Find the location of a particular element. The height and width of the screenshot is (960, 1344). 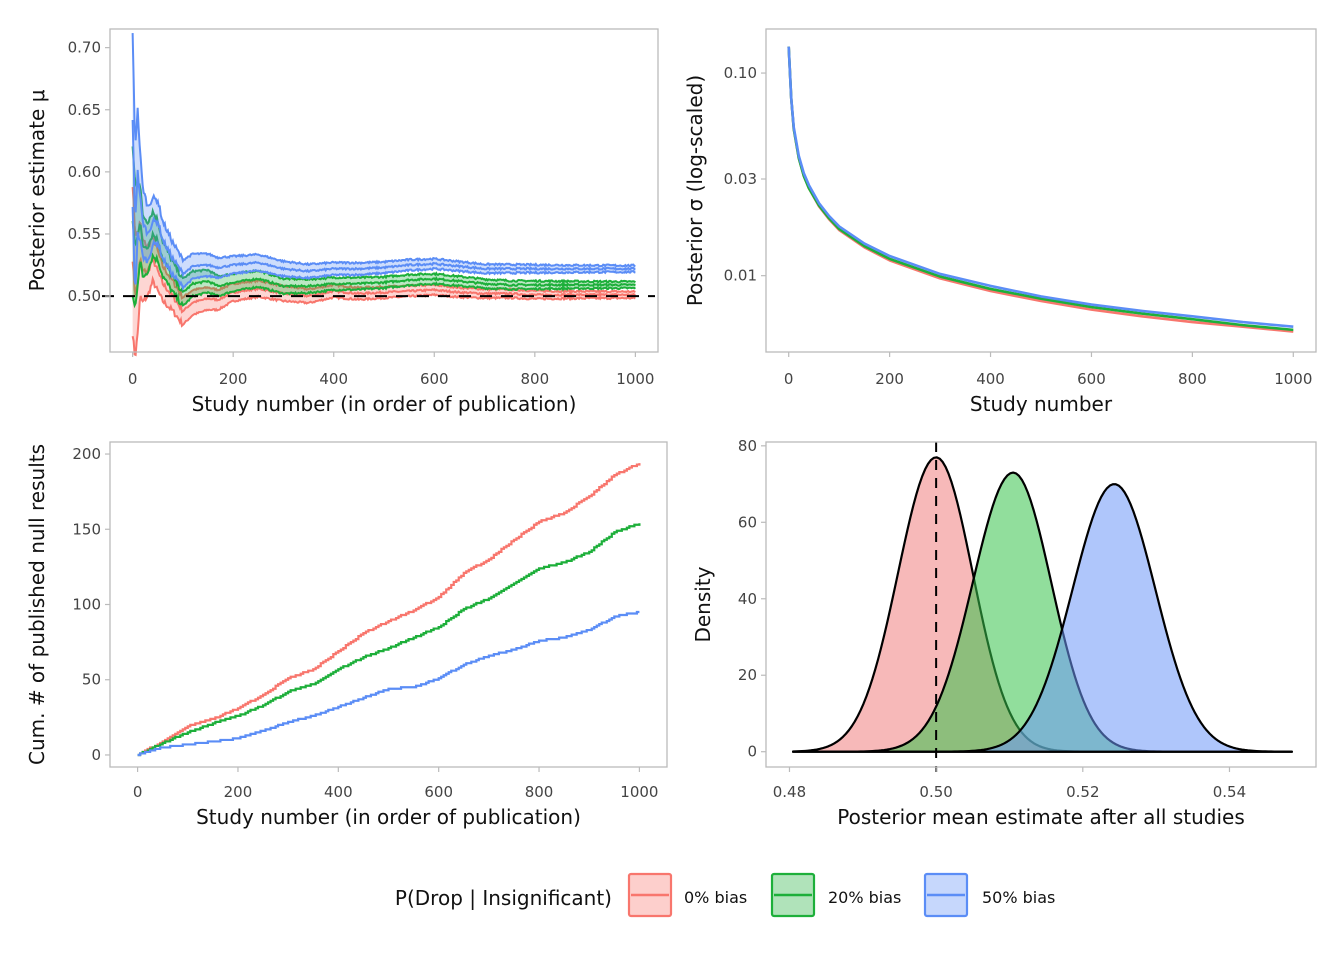

y-tick-label: 0.10 is located at coordinates (740, 73).